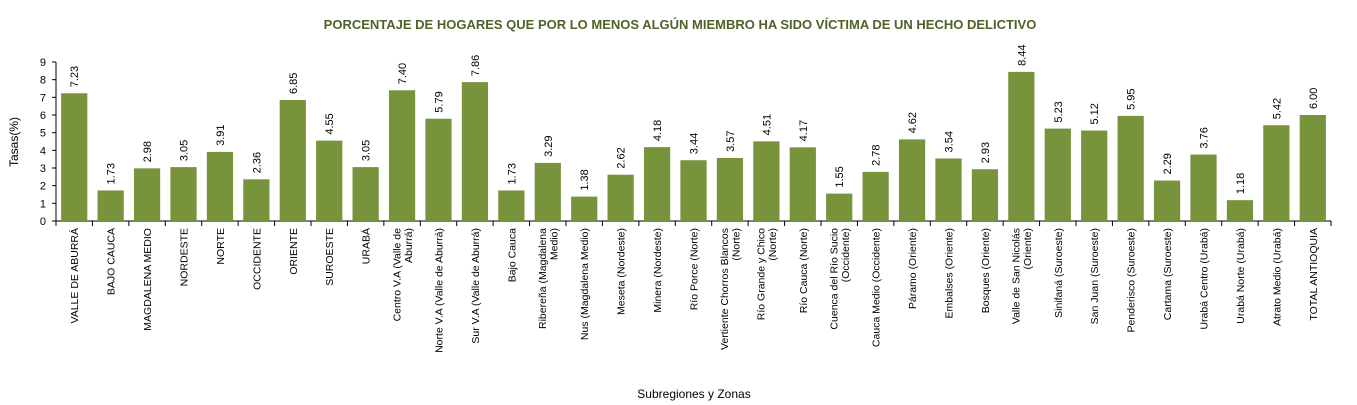 The height and width of the screenshot is (405, 1357). What do you see at coordinates (585, 284) in the screenshot?
I see `category-label: Nus (Magdalena Medio)` at bounding box center [585, 284].